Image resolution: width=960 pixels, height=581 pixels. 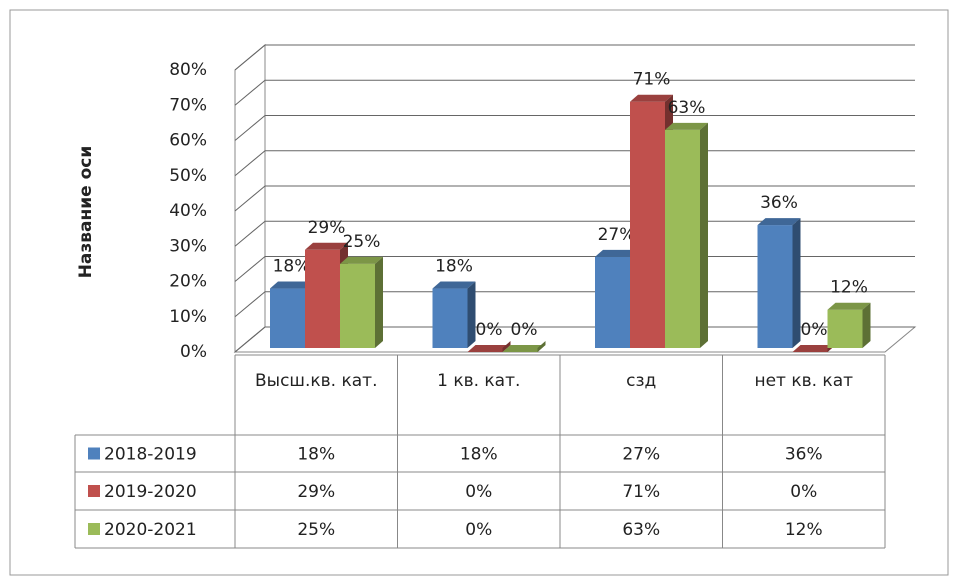 What do you see at coordinates (327, 228) in the screenshot?
I see `data-label: 29%` at bounding box center [327, 228].